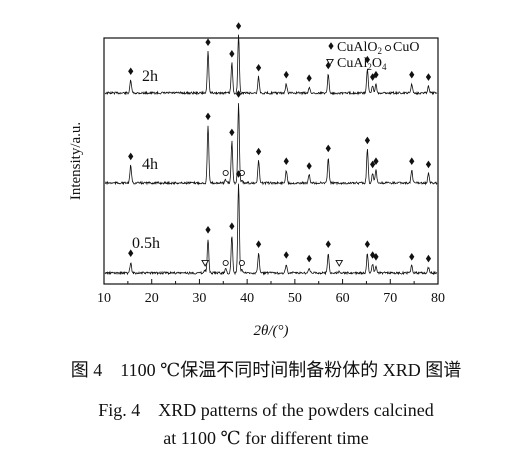 The image size is (532, 456). I want to click on legend: CuAlO2 CuO CuAl2O4, so click(372, 56).